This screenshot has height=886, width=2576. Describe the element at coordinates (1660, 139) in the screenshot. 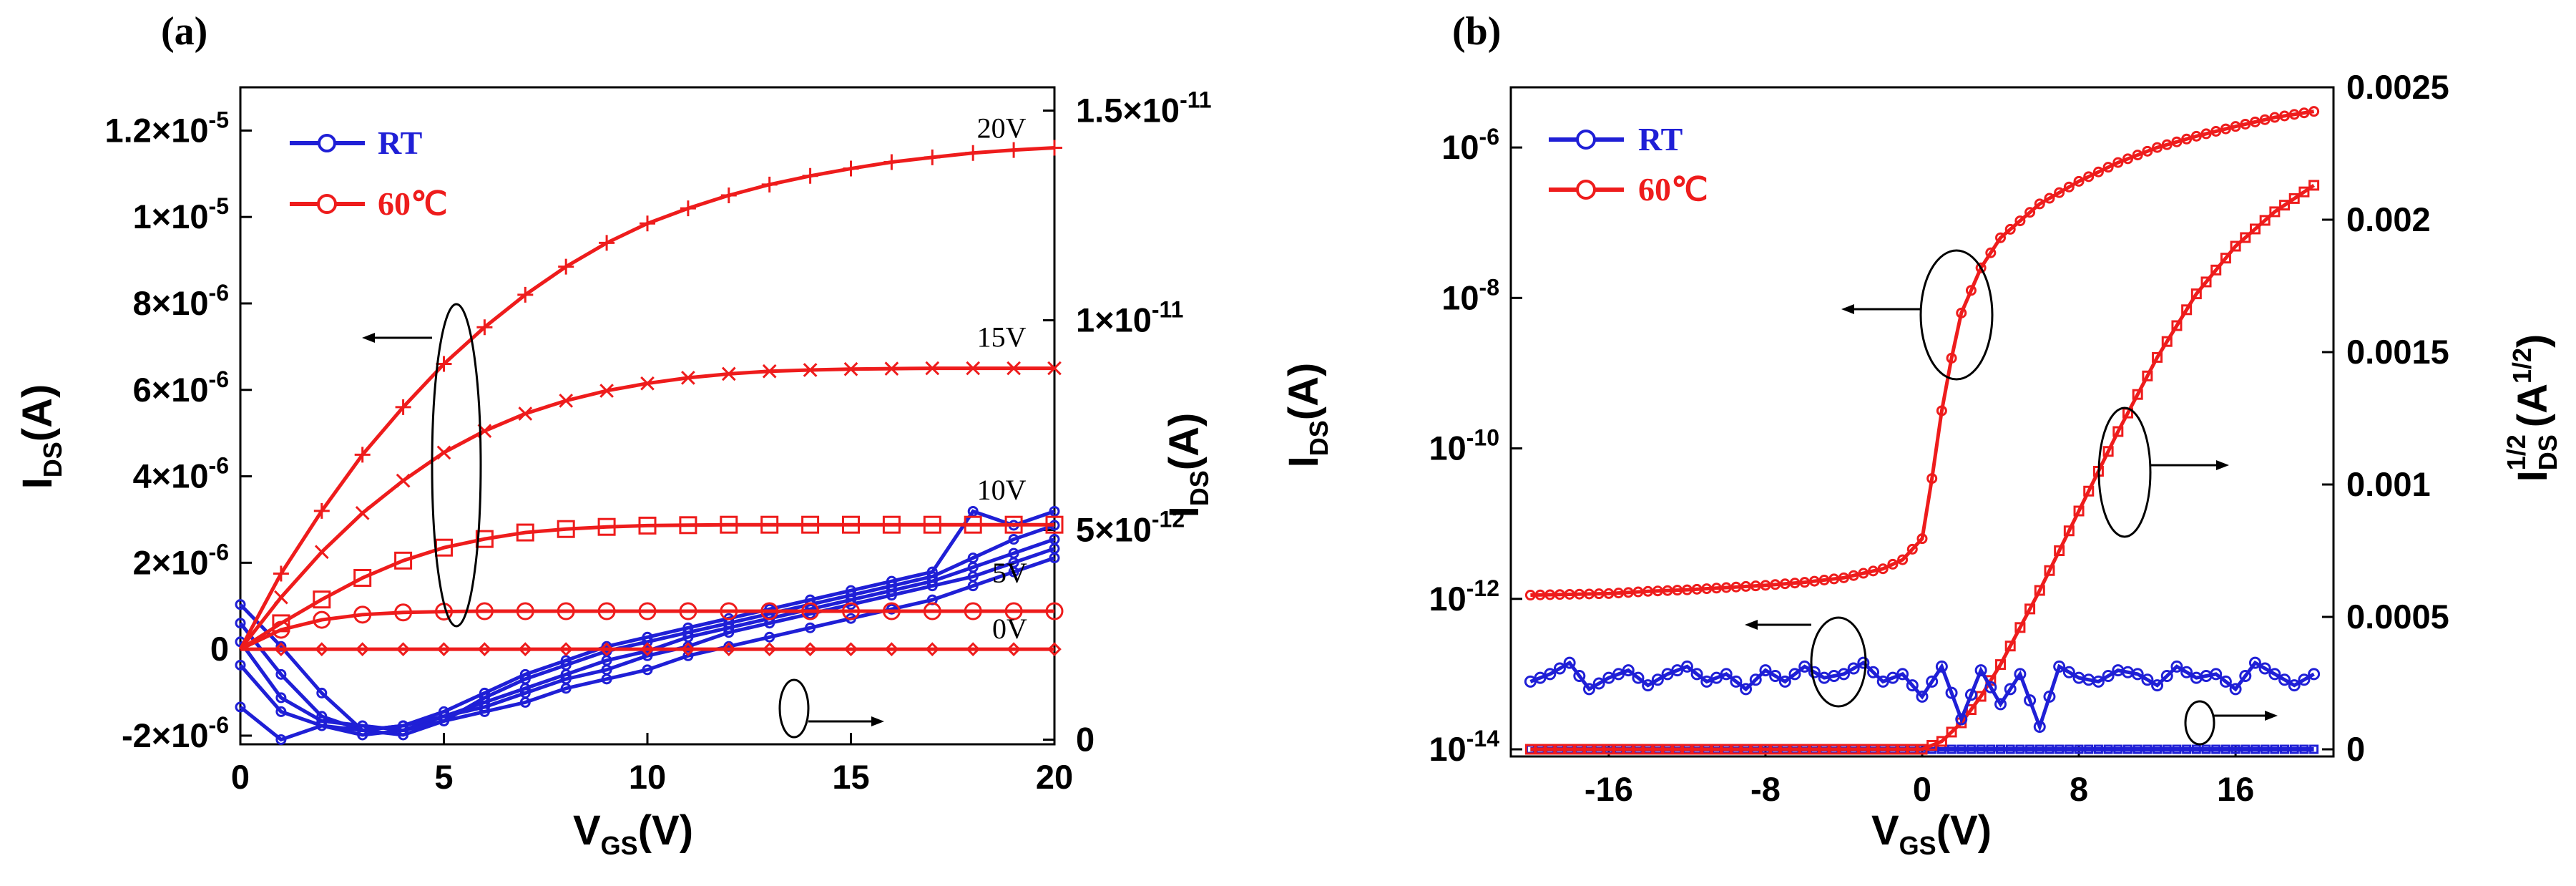

I see `legend-b-rt-label: RT` at that location.